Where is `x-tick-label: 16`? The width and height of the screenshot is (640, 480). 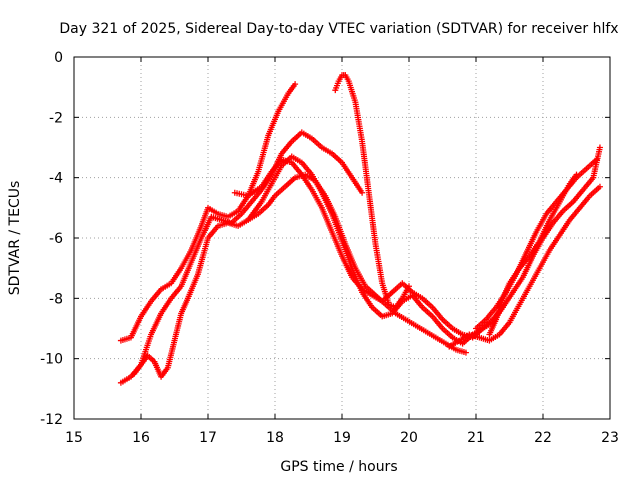 x-tick-label: 16 is located at coordinates (141, 438).